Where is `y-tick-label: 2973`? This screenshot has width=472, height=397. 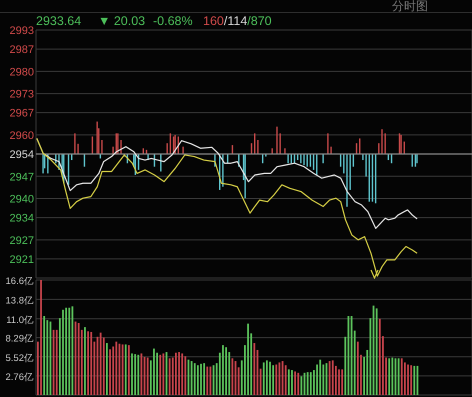
y-tick-label: 2973 is located at coordinates (22, 94).